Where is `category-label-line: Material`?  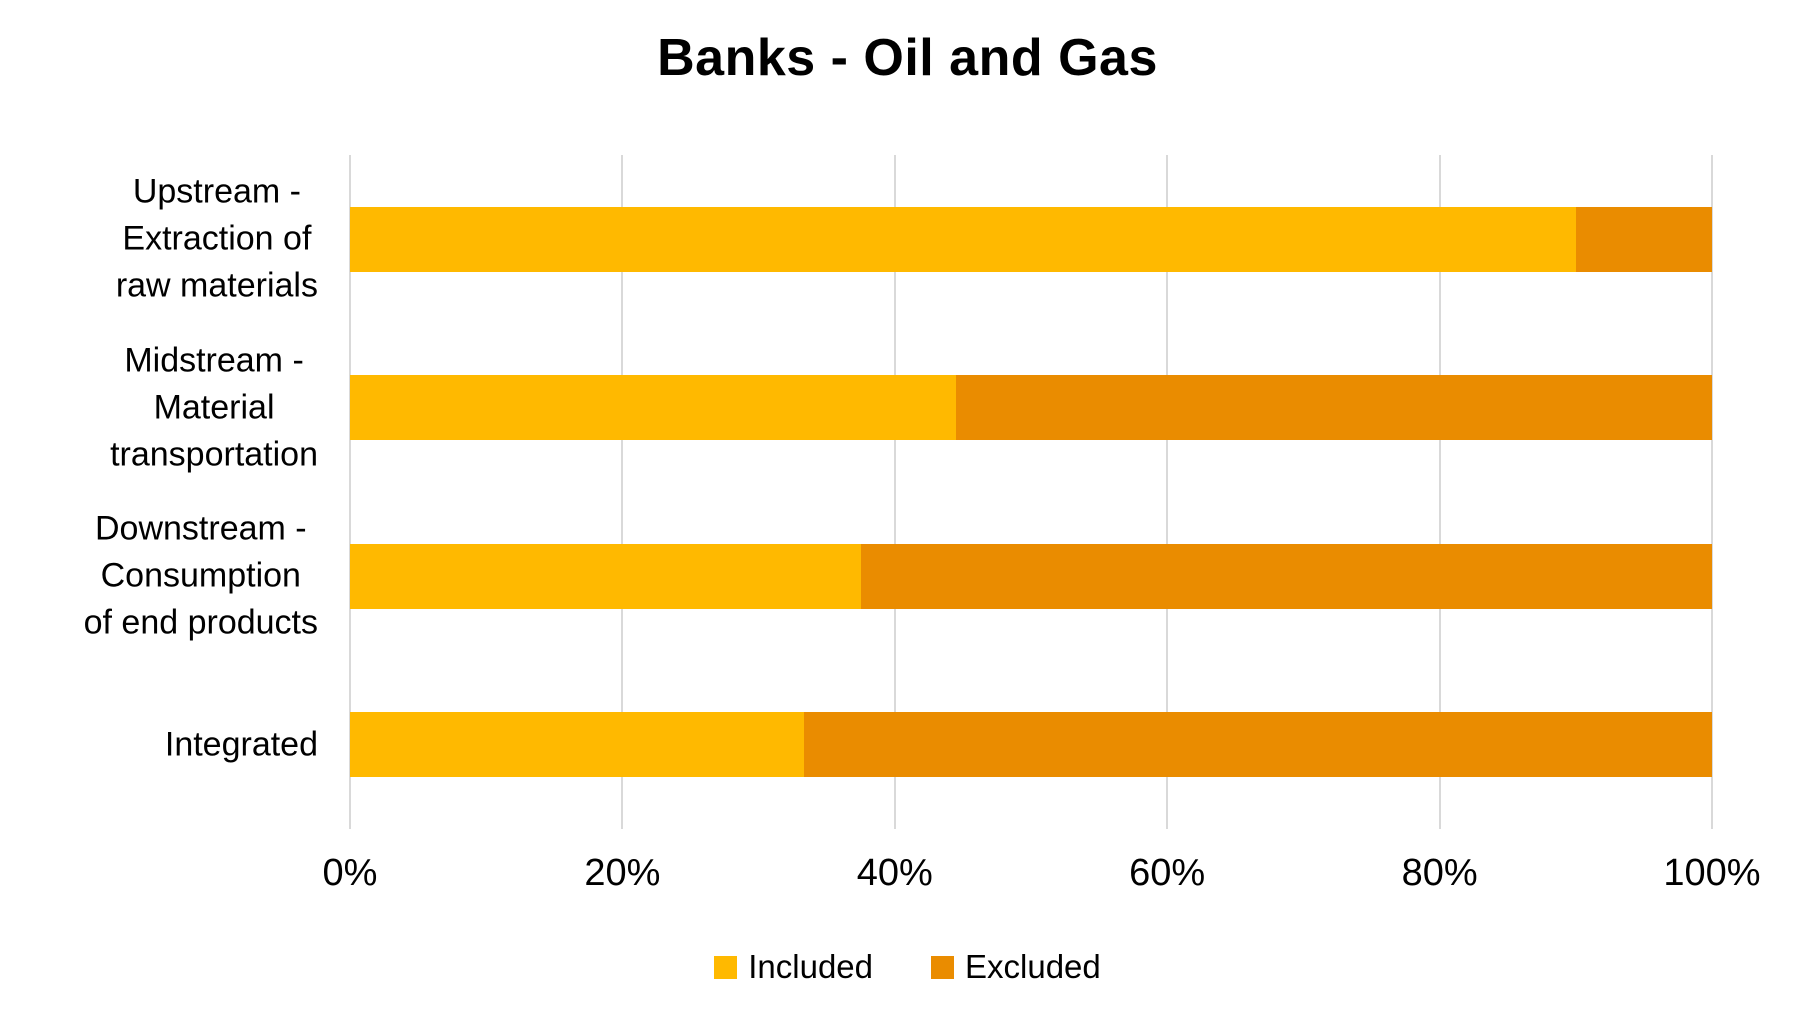 category-label-line: Material is located at coordinates (214, 407).